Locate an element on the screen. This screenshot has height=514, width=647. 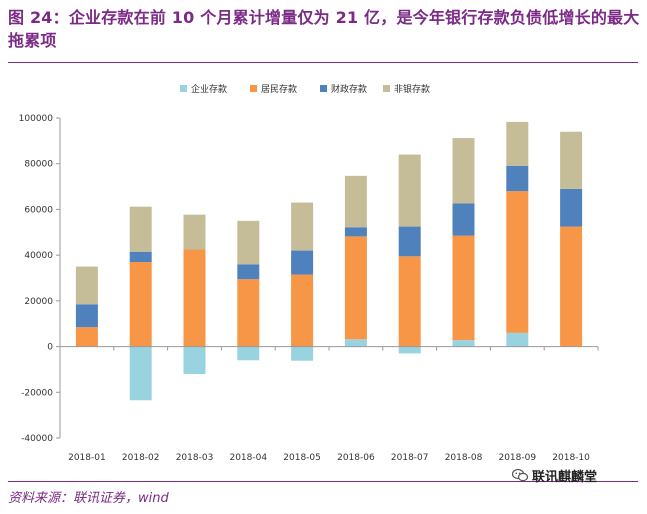
x-tick-label: 2018-10 is located at coordinates (571, 458).